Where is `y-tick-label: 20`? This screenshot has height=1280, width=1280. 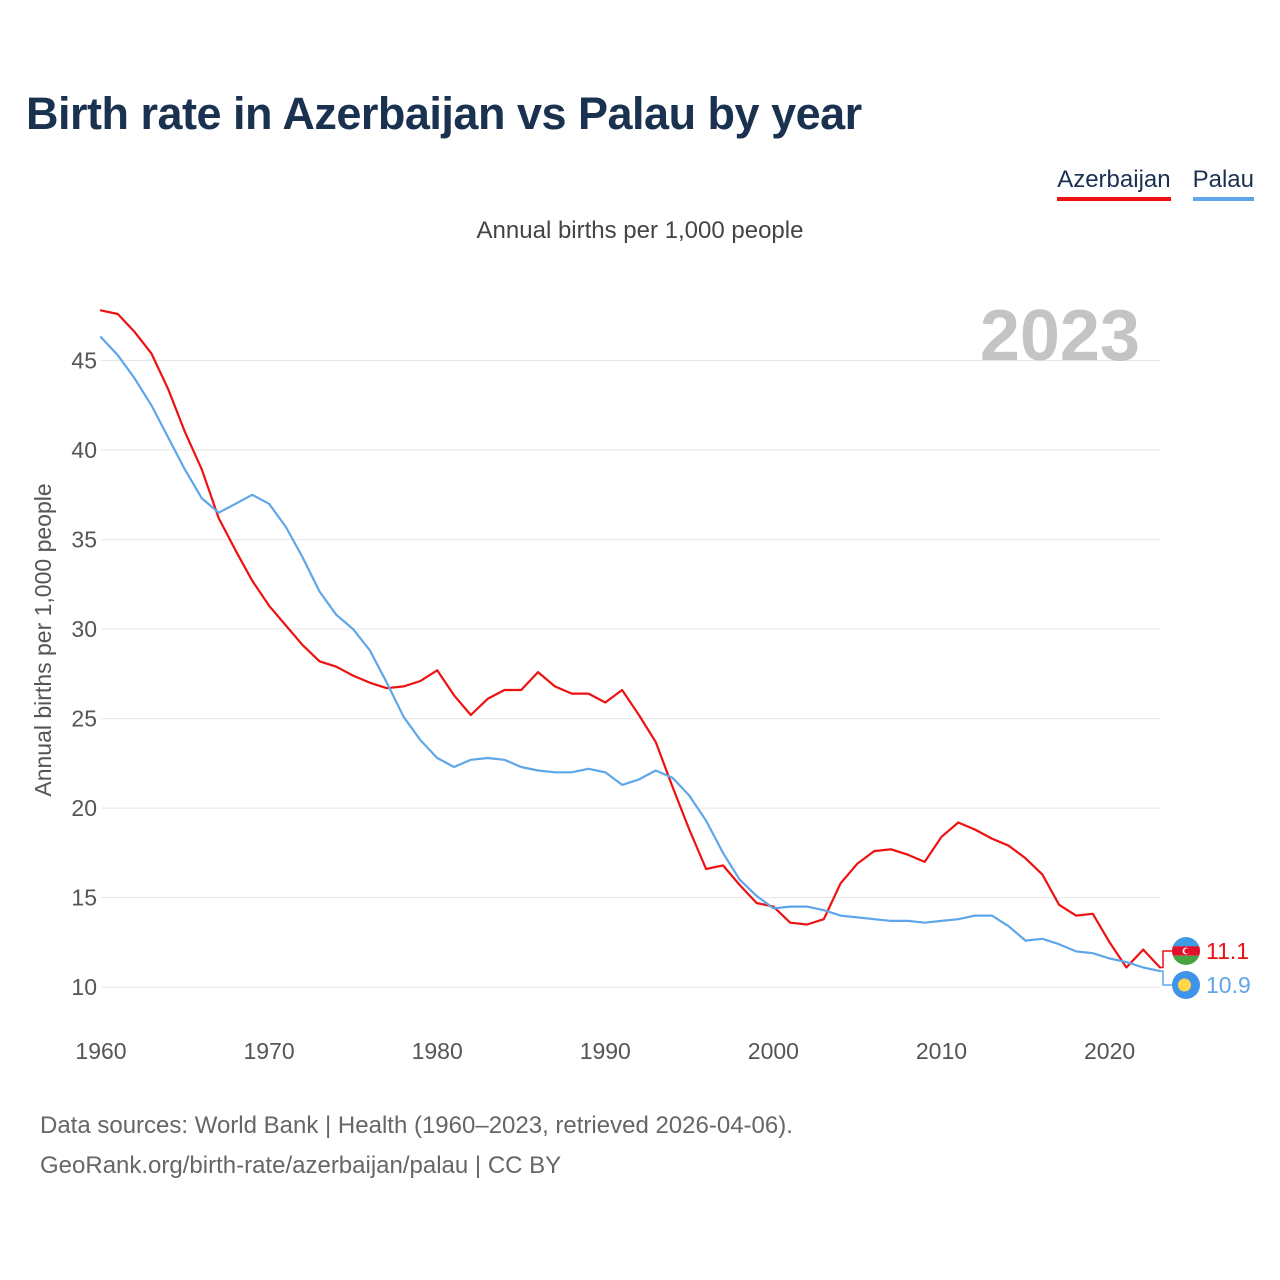
y-tick-label: 20 is located at coordinates (84, 808).